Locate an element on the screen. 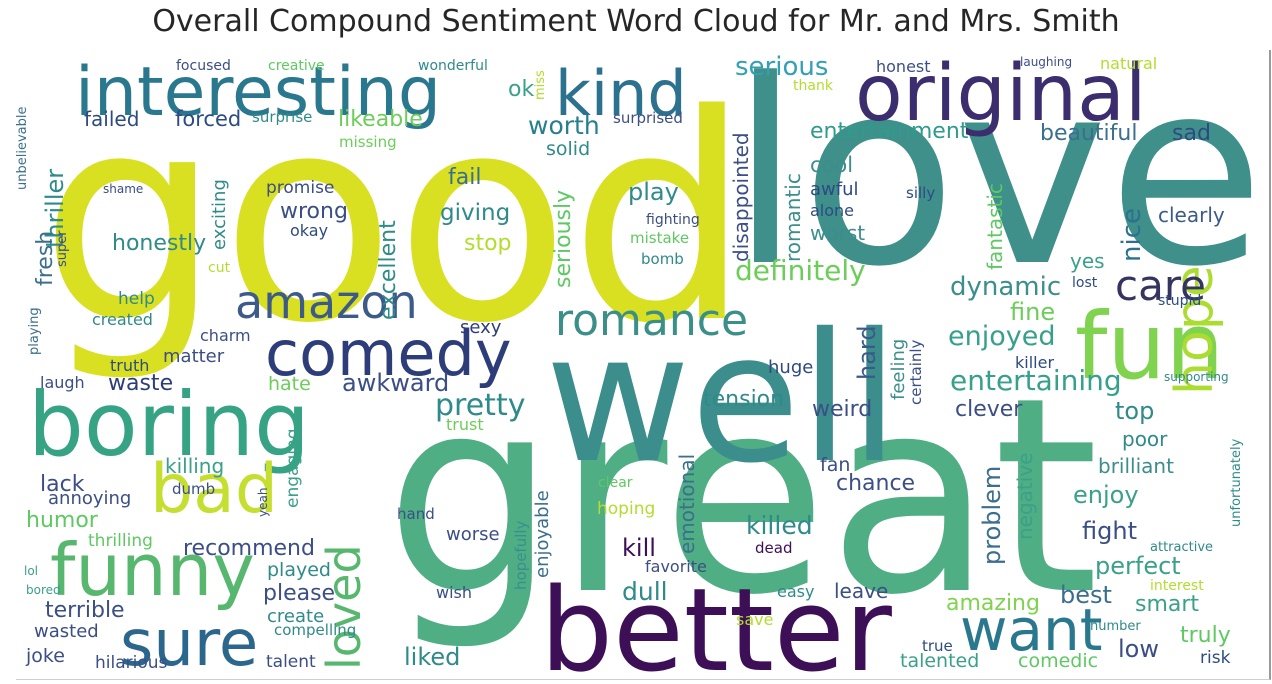 The image size is (1272, 684). word-clearly: clearly is located at coordinates (1191, 215).